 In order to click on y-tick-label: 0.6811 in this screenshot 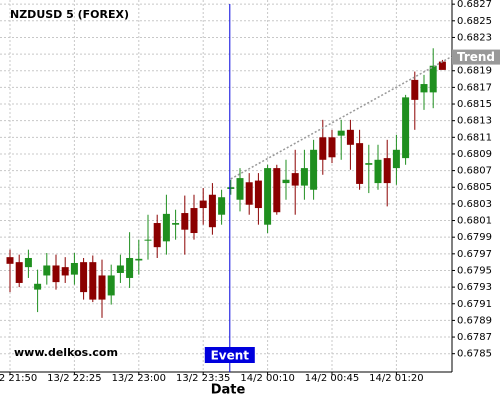, I will do `click(474, 137)`.